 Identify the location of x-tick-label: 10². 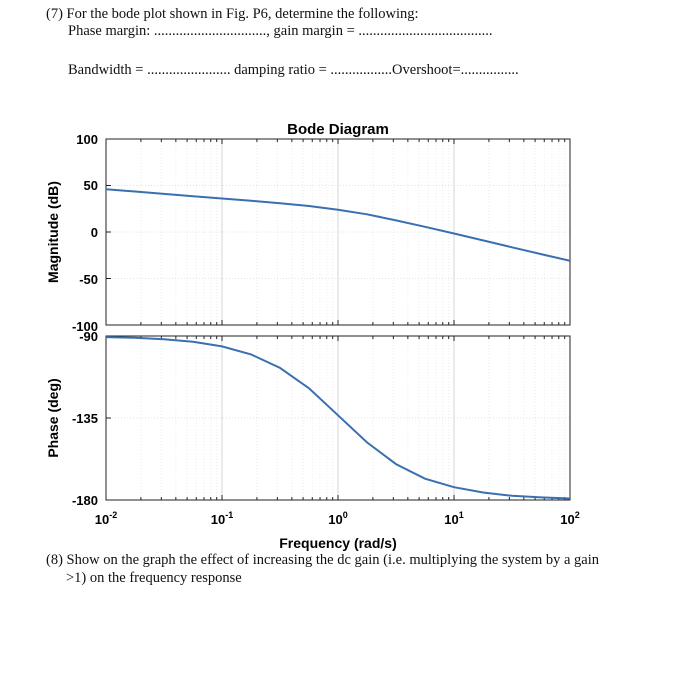
(569, 518).